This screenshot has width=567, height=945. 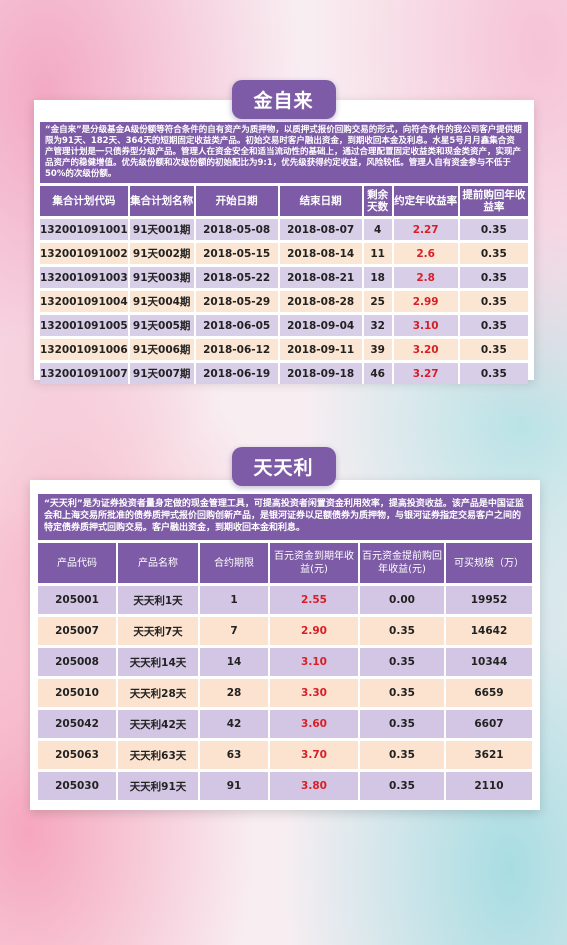 I want to click on section2-title: 天天利, so click(x=283, y=466).